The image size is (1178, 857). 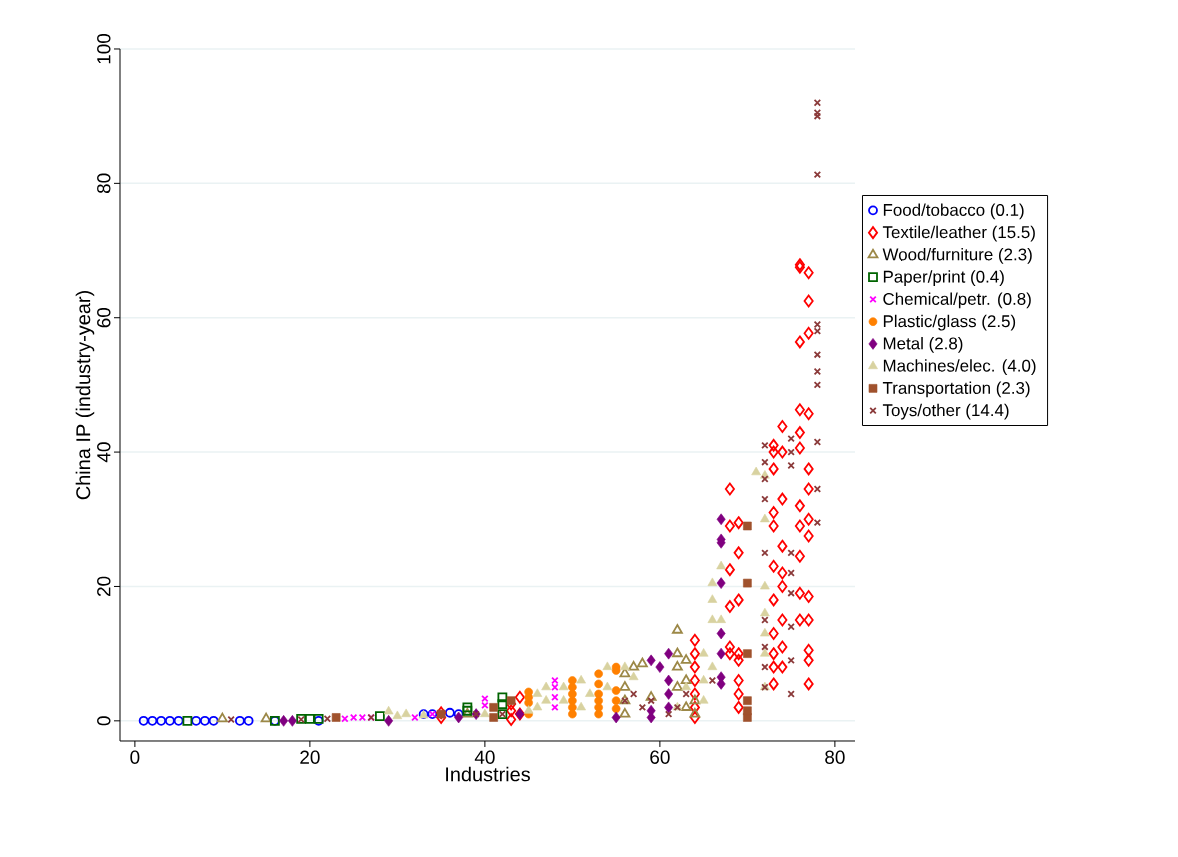 I want to click on y-tick-label: 20, so click(x=104, y=586).